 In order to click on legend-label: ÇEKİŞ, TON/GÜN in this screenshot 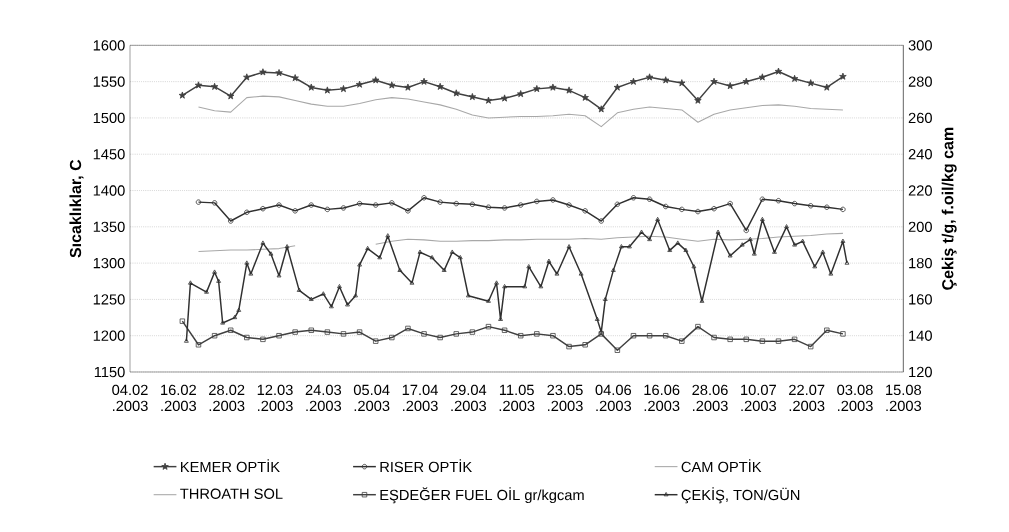, I will do `click(740, 495)`.